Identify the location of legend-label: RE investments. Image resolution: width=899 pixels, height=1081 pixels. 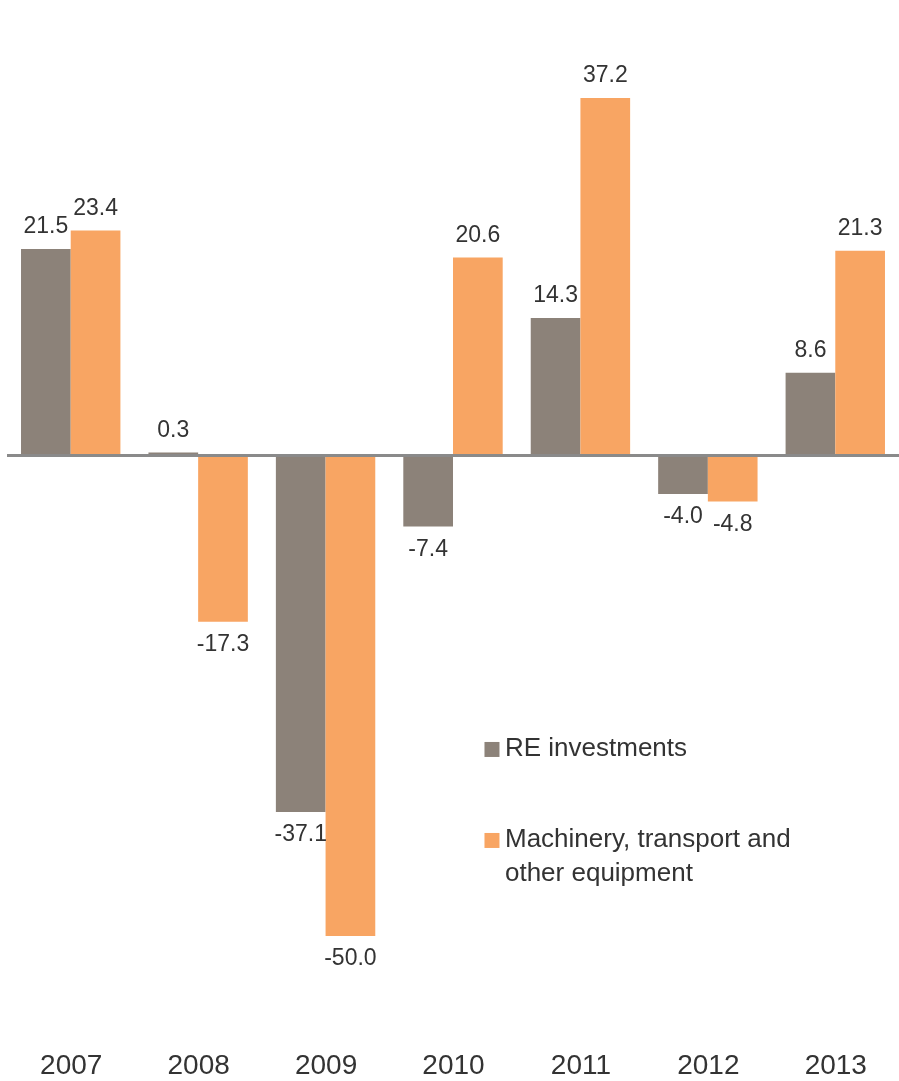
(596, 747).